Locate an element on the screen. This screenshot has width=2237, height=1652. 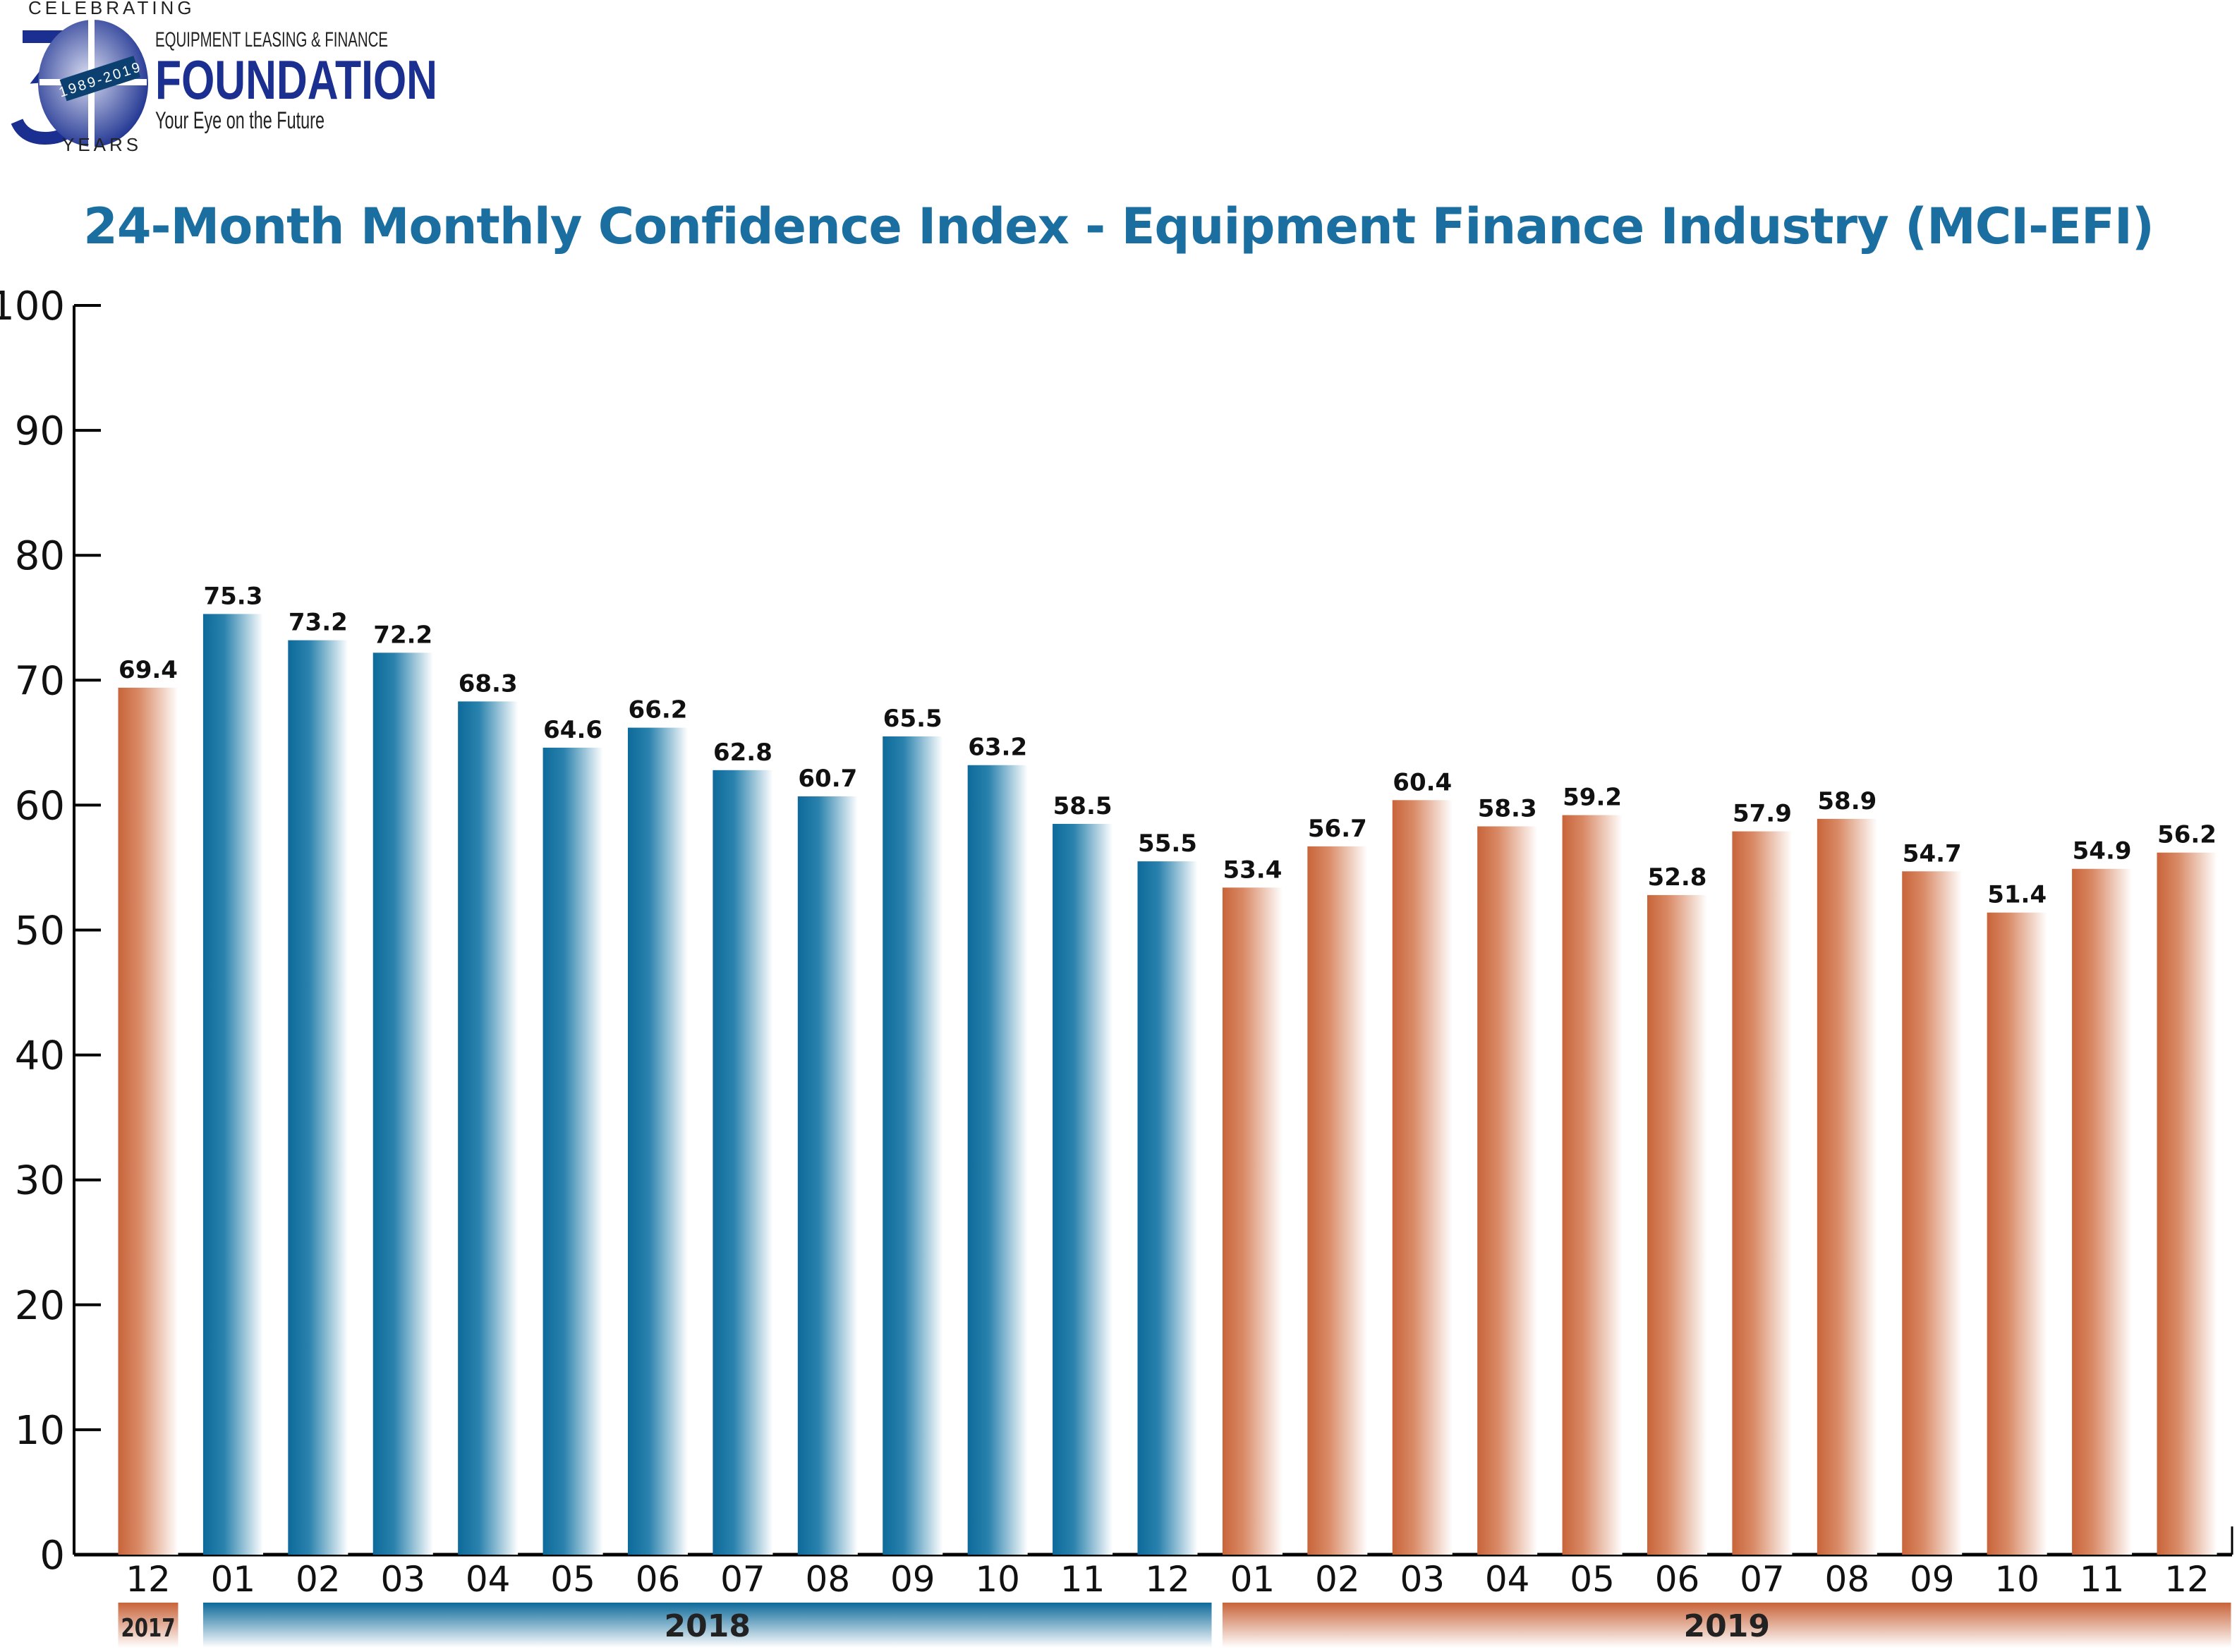
bar-value-label: 57.9 is located at coordinates (1762, 814).